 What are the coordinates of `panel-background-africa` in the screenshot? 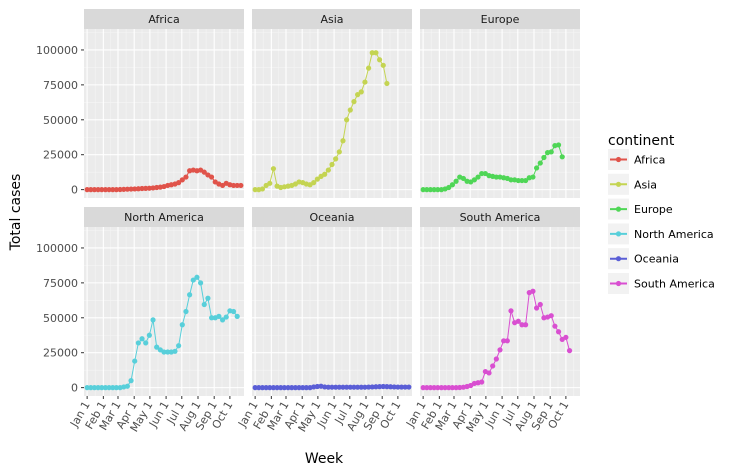 It's located at (164, 113).